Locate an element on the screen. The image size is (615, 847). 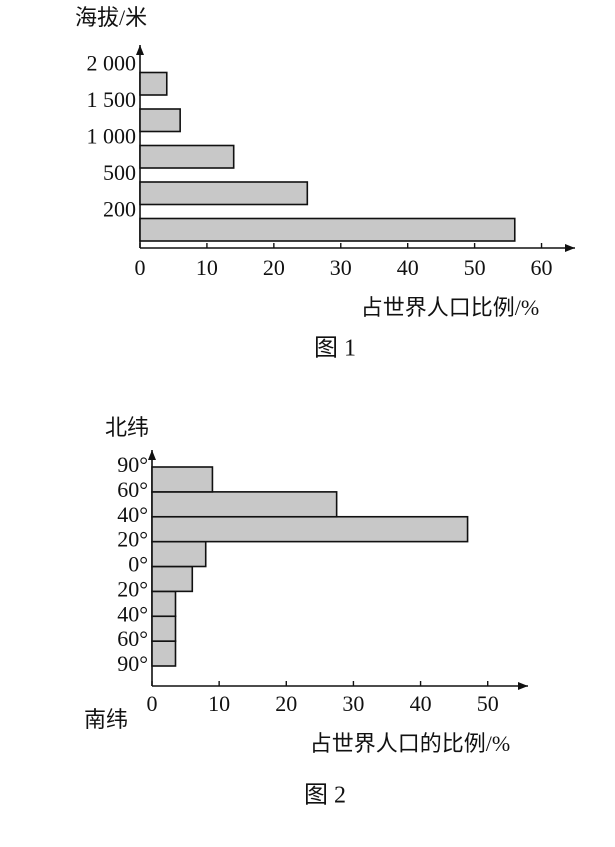
y-axis-title-bottom: 南纬 is located at coordinates (106, 719).